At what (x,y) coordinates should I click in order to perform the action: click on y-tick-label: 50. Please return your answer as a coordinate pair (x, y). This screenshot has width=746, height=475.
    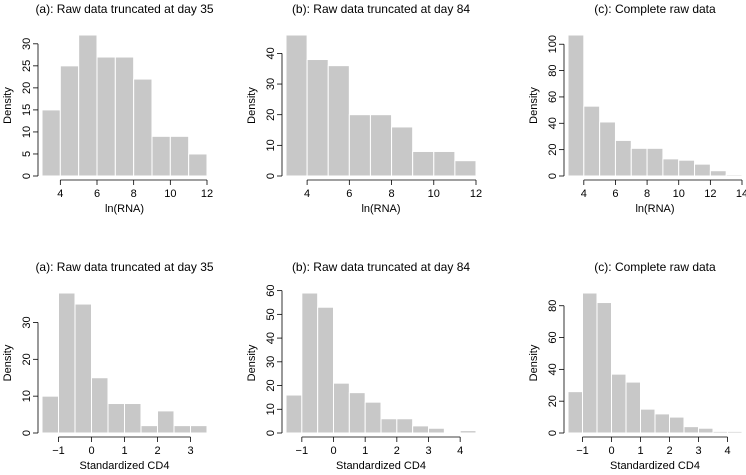
    Looking at the image, I should click on (271, 314).